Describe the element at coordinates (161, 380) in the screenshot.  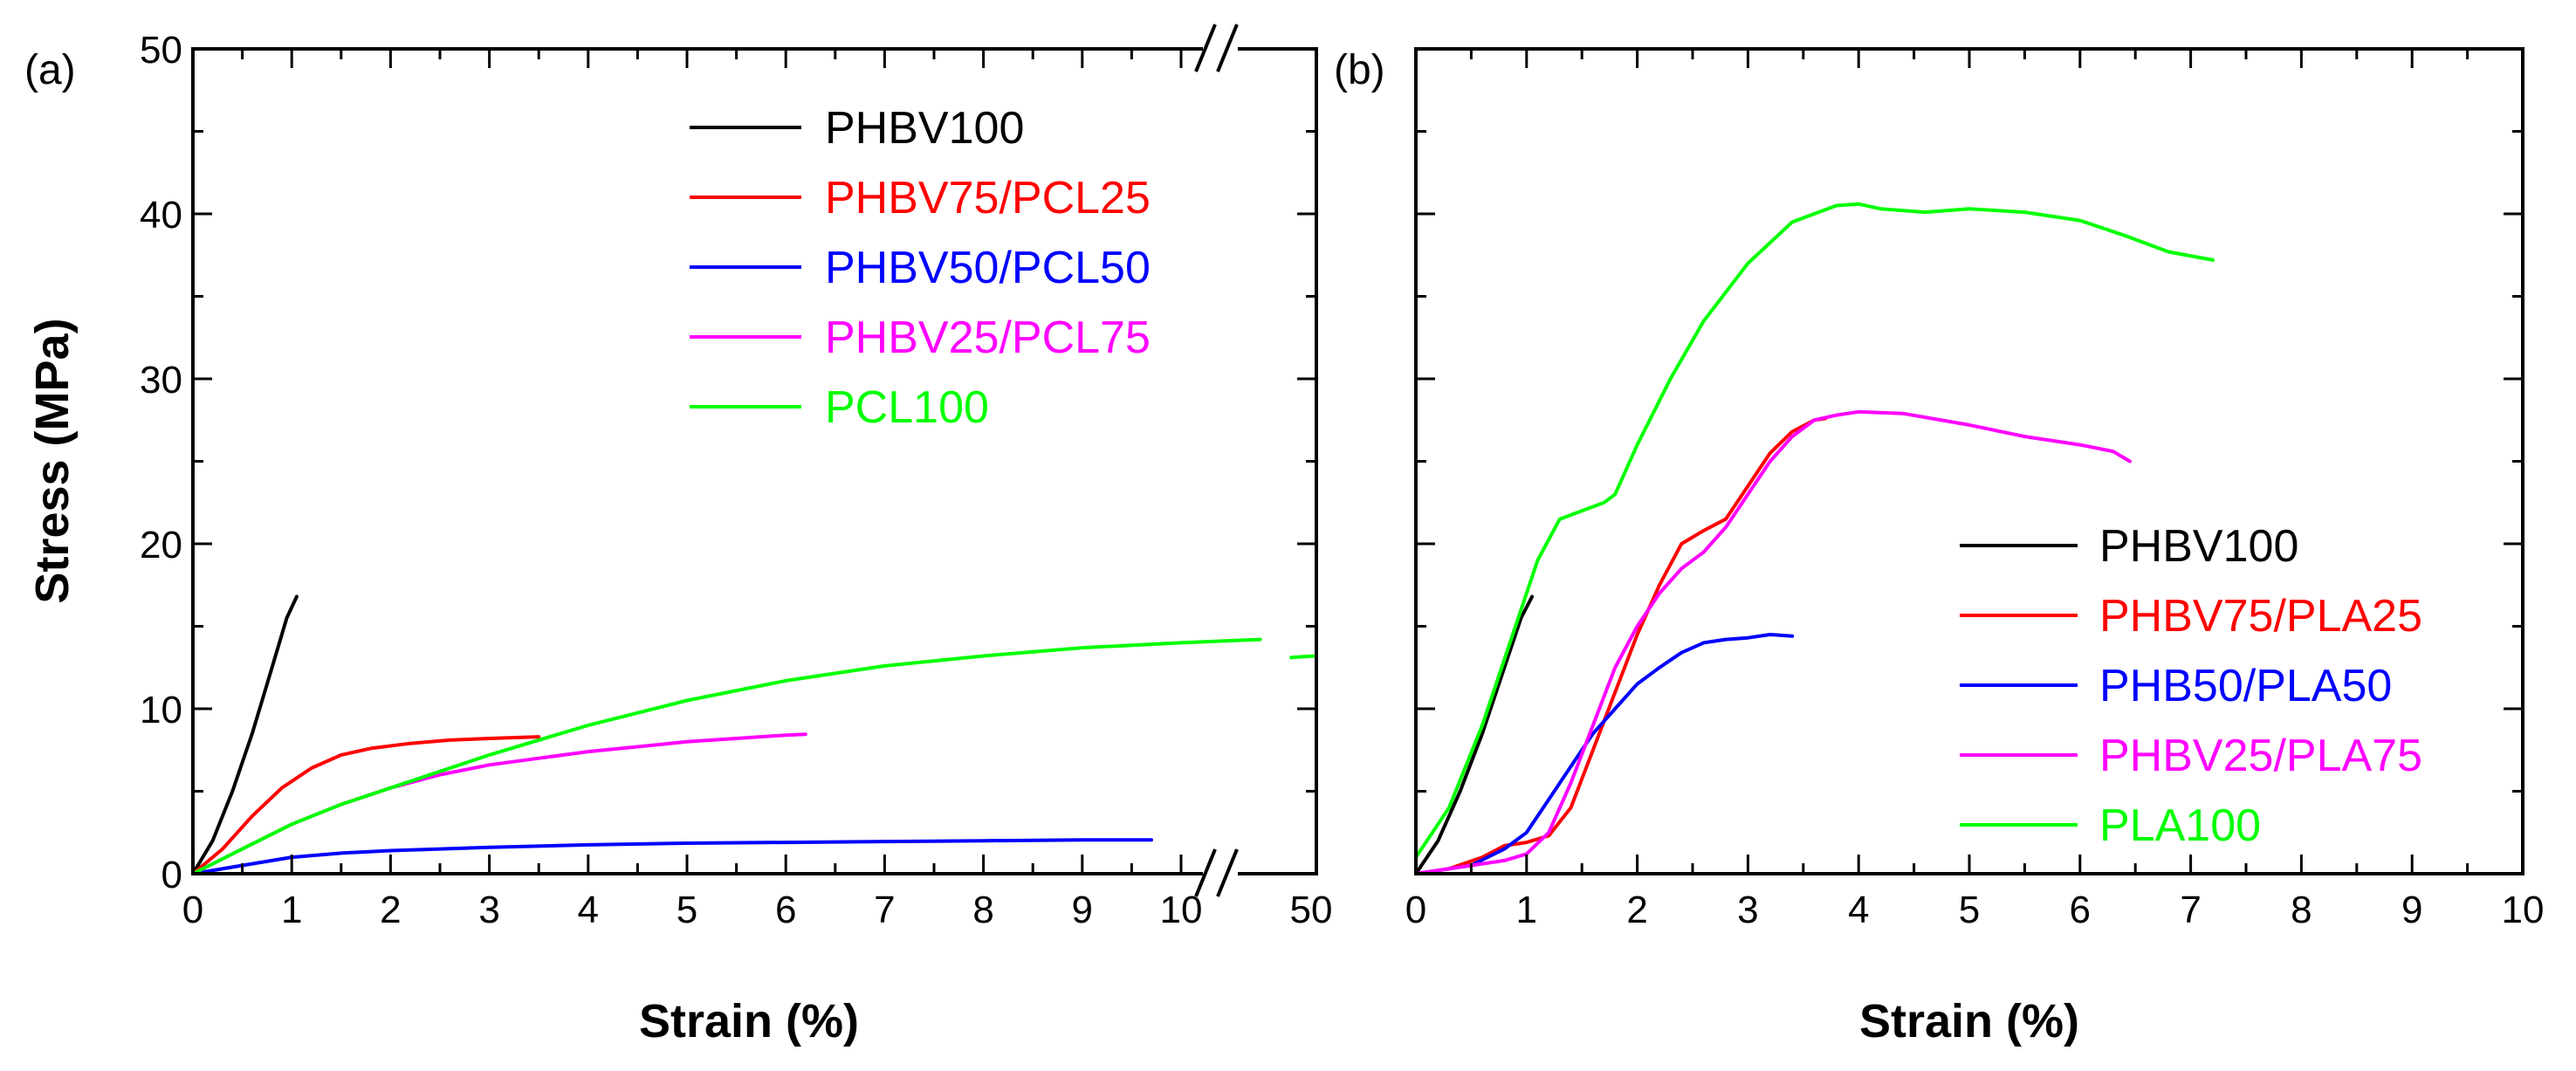
I see `panel-a-y-tick-label: 30` at that location.